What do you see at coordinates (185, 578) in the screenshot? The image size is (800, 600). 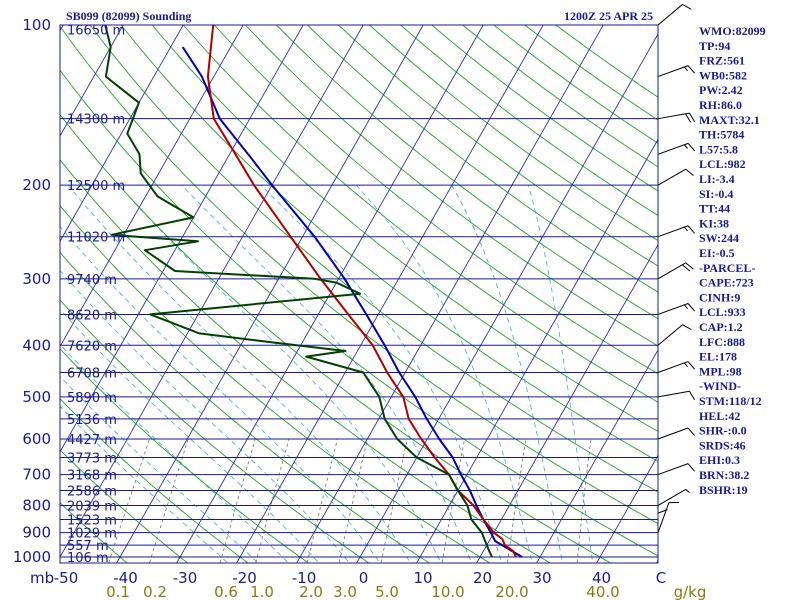 I see `temperature-tick-label: -30` at bounding box center [185, 578].